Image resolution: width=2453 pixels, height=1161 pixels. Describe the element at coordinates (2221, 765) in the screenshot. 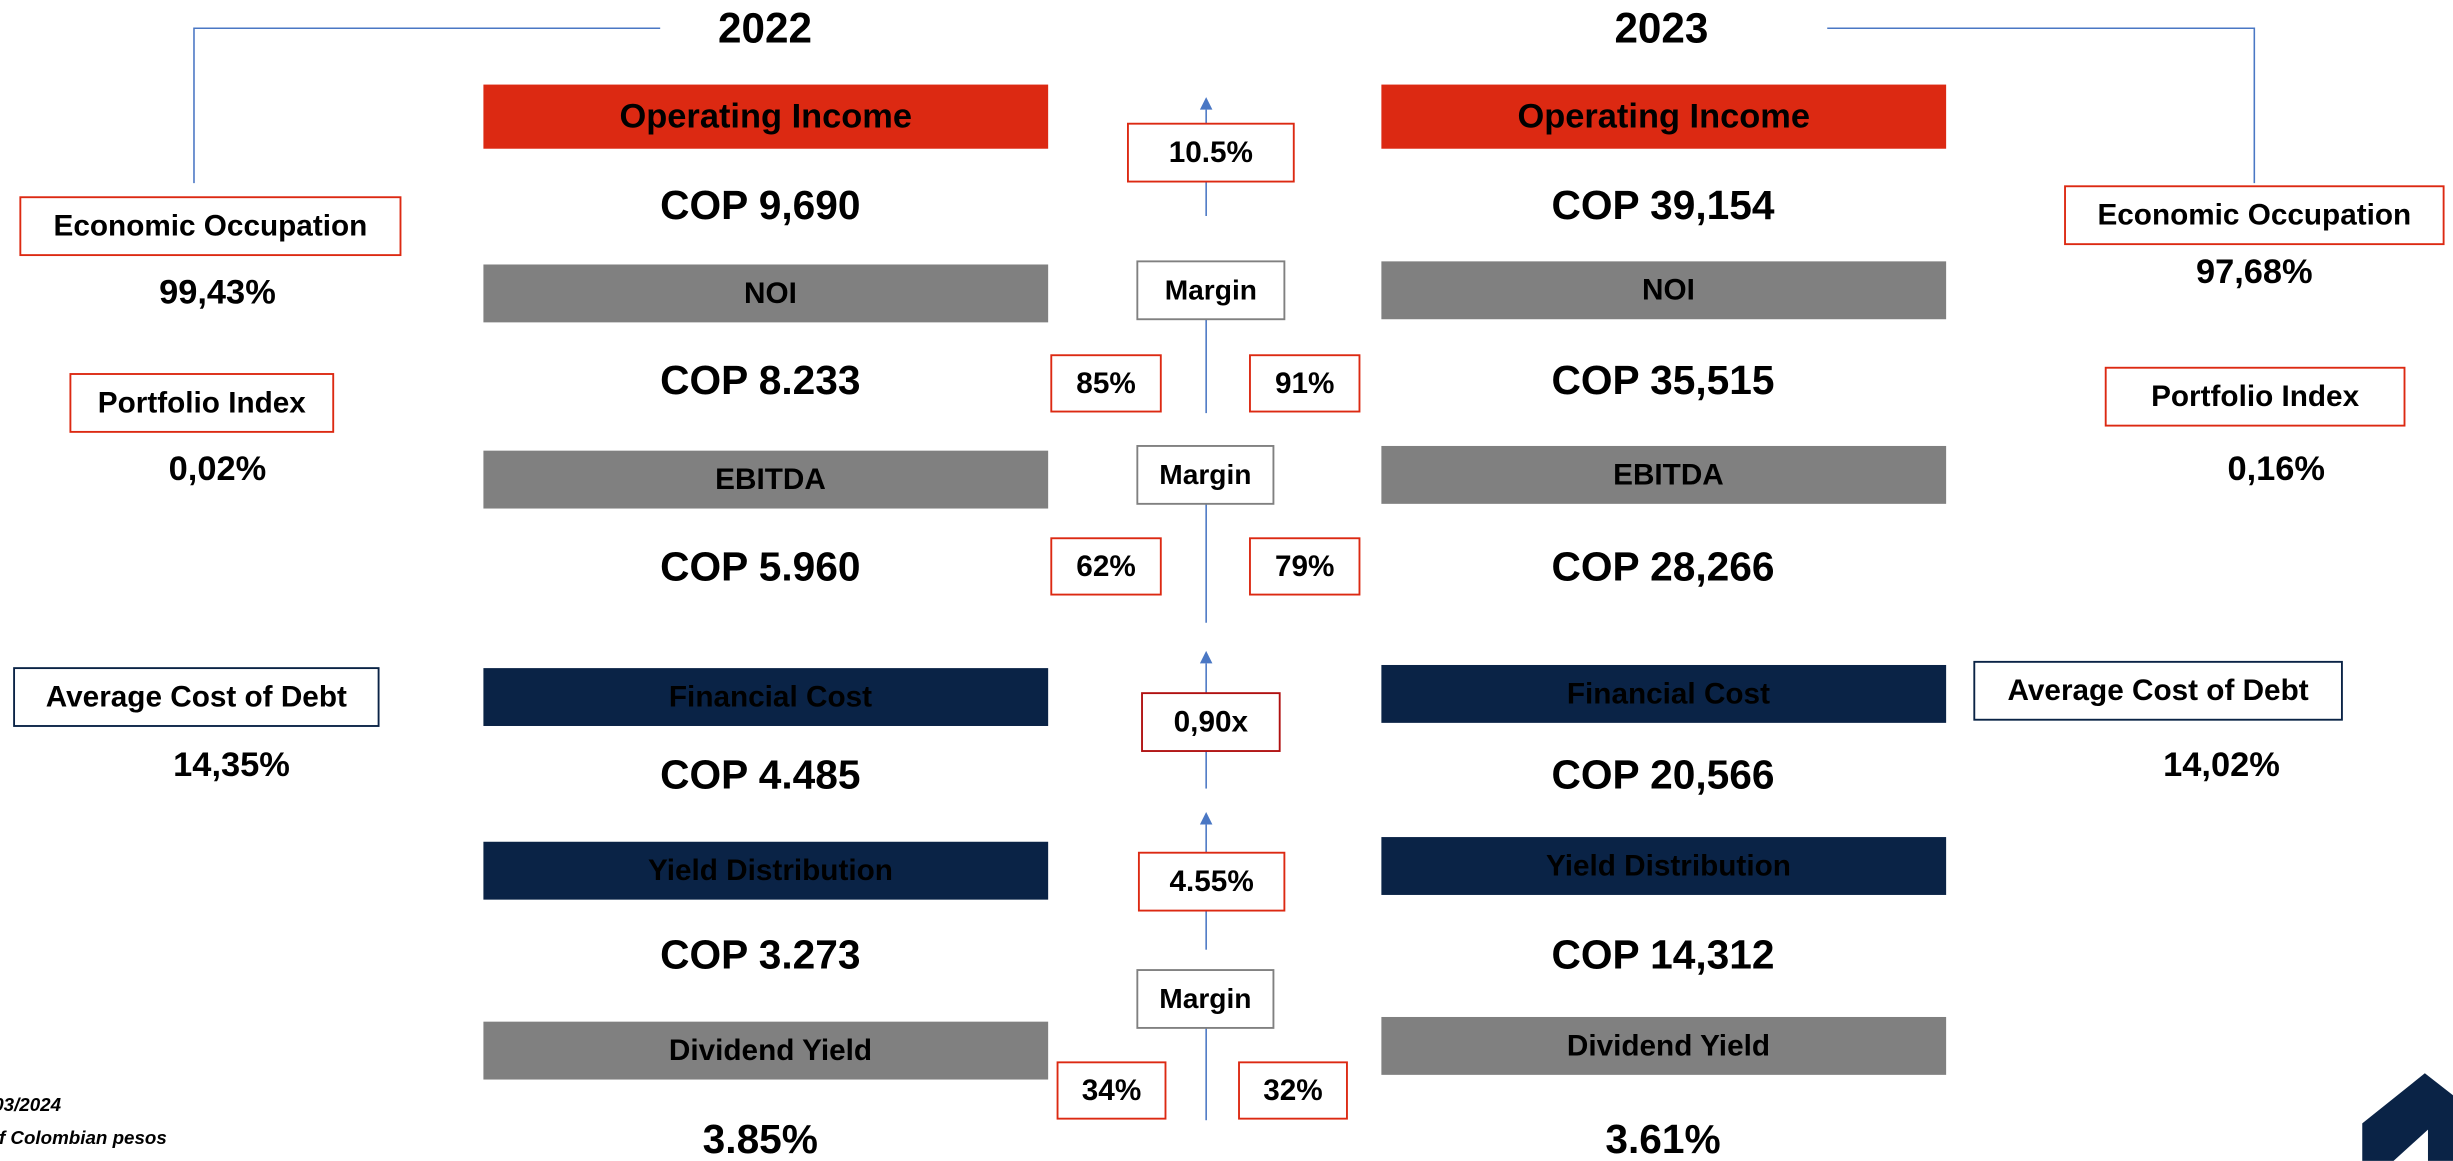

I see `side-value: 14,02%` at that location.